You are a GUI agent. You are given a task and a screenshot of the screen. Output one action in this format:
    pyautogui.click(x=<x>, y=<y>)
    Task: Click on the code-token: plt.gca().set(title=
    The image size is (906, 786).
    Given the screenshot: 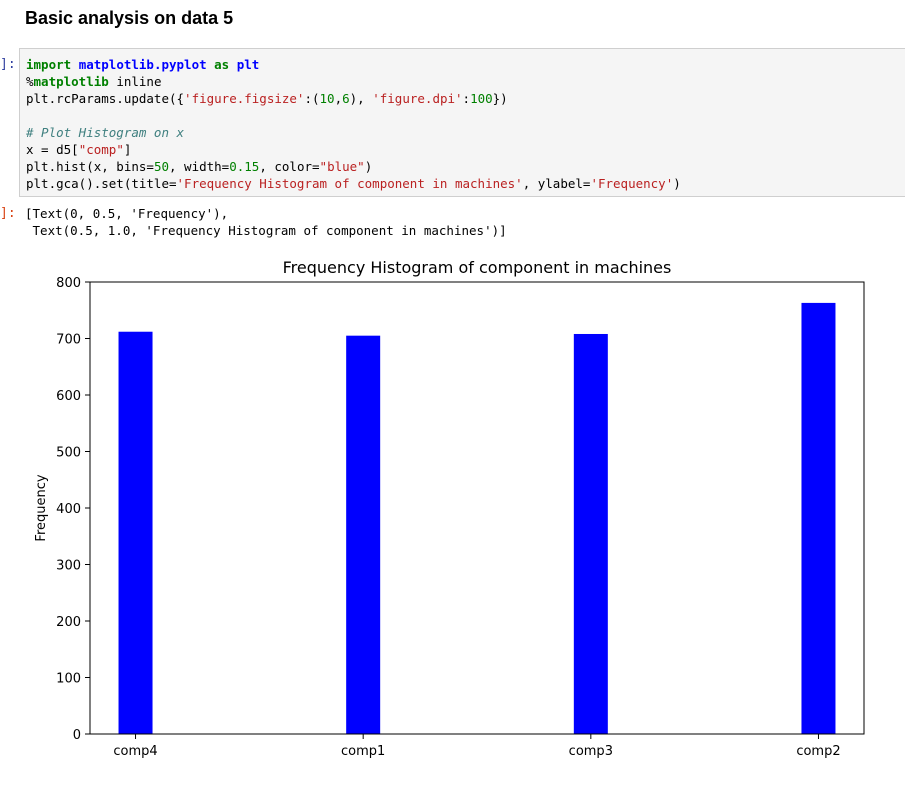 What is the action you would take?
    pyautogui.click(x=101, y=183)
    